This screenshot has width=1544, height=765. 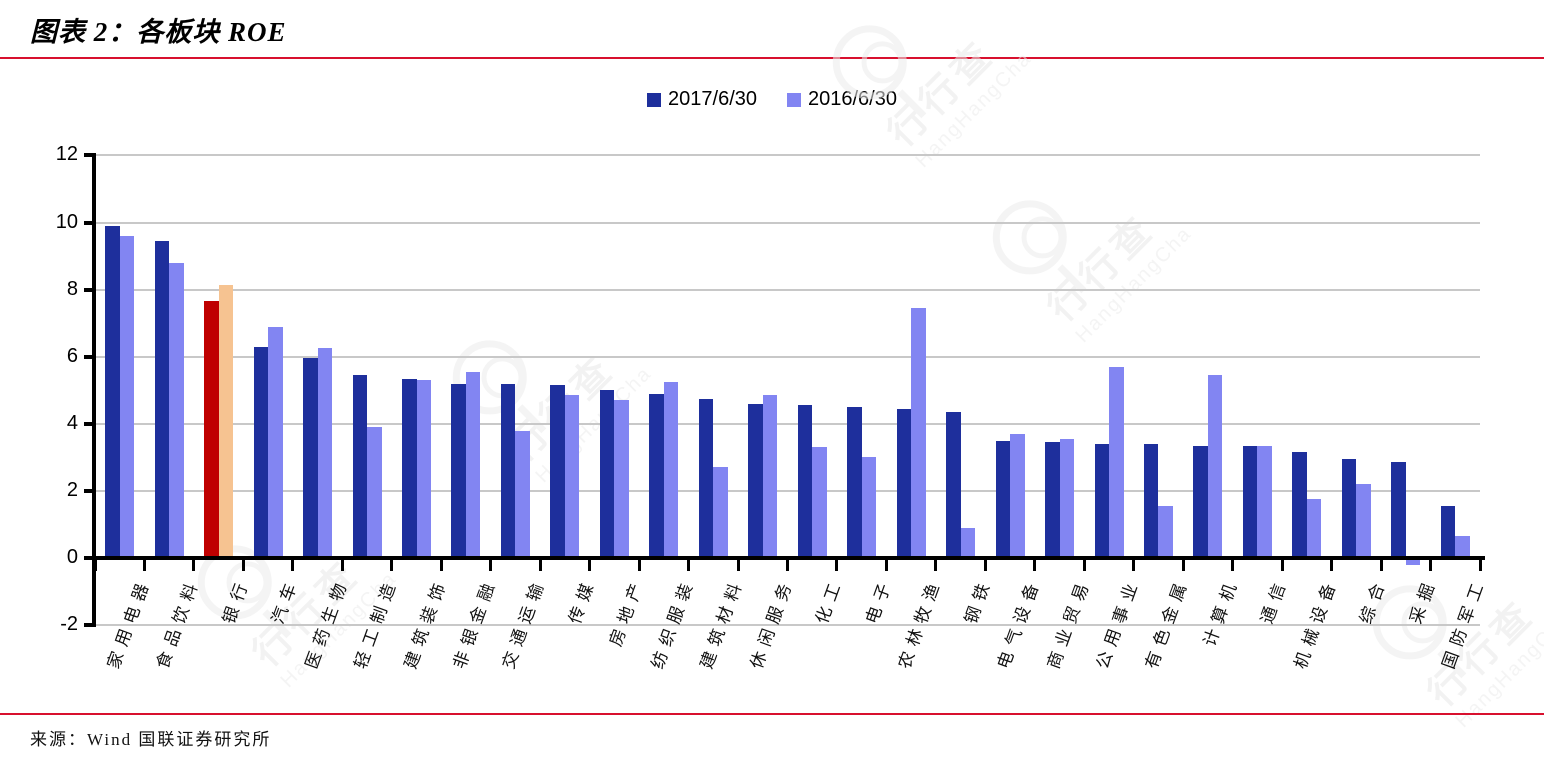 I want to click on bar-公用事业-2016/6/30, so click(x=1116, y=462).